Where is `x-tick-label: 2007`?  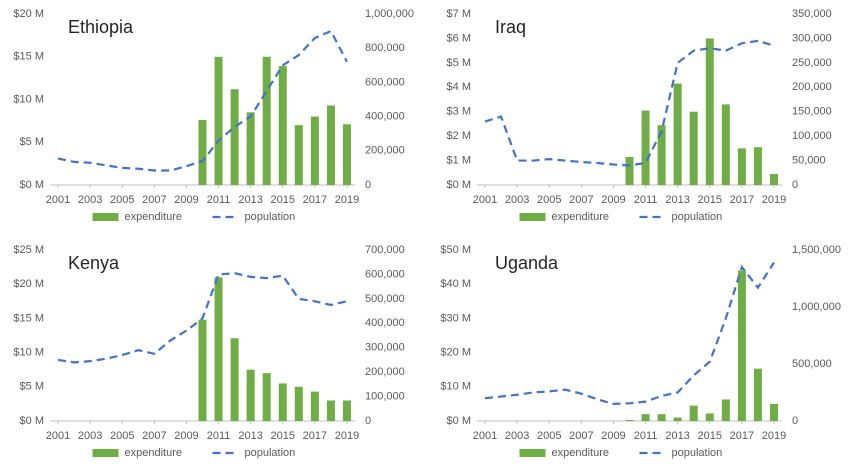 x-tick-label: 2007 is located at coordinates (154, 200).